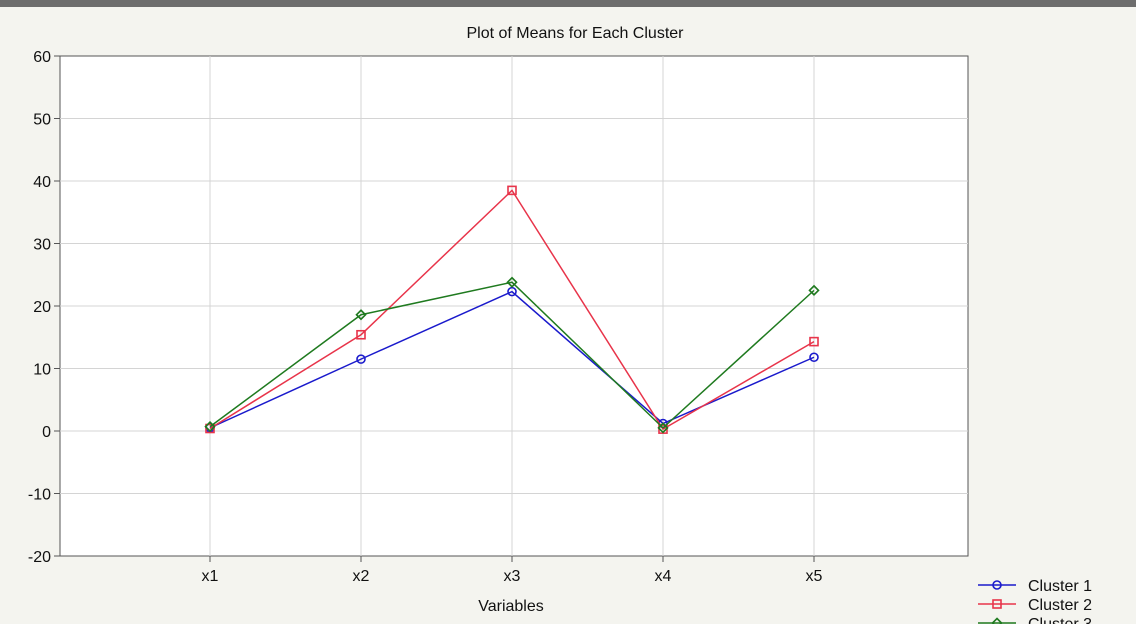 This screenshot has width=1136, height=624. What do you see at coordinates (1060, 605) in the screenshot?
I see `legend-label: Cluster 2` at bounding box center [1060, 605].